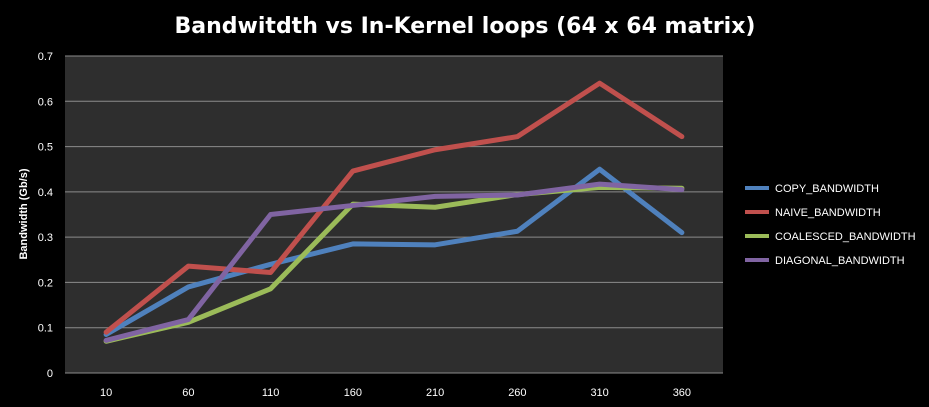 This screenshot has width=929, height=407. What do you see at coordinates (827, 189) in the screenshot?
I see `legend-label: COPY_BANDWIDTH` at bounding box center [827, 189].